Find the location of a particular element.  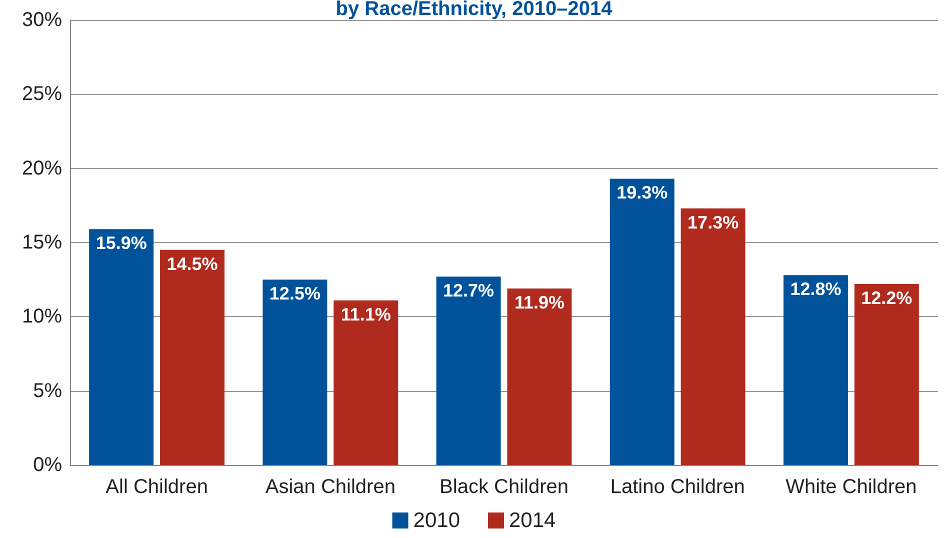

x-tick-label: White Children is located at coordinates (851, 487).